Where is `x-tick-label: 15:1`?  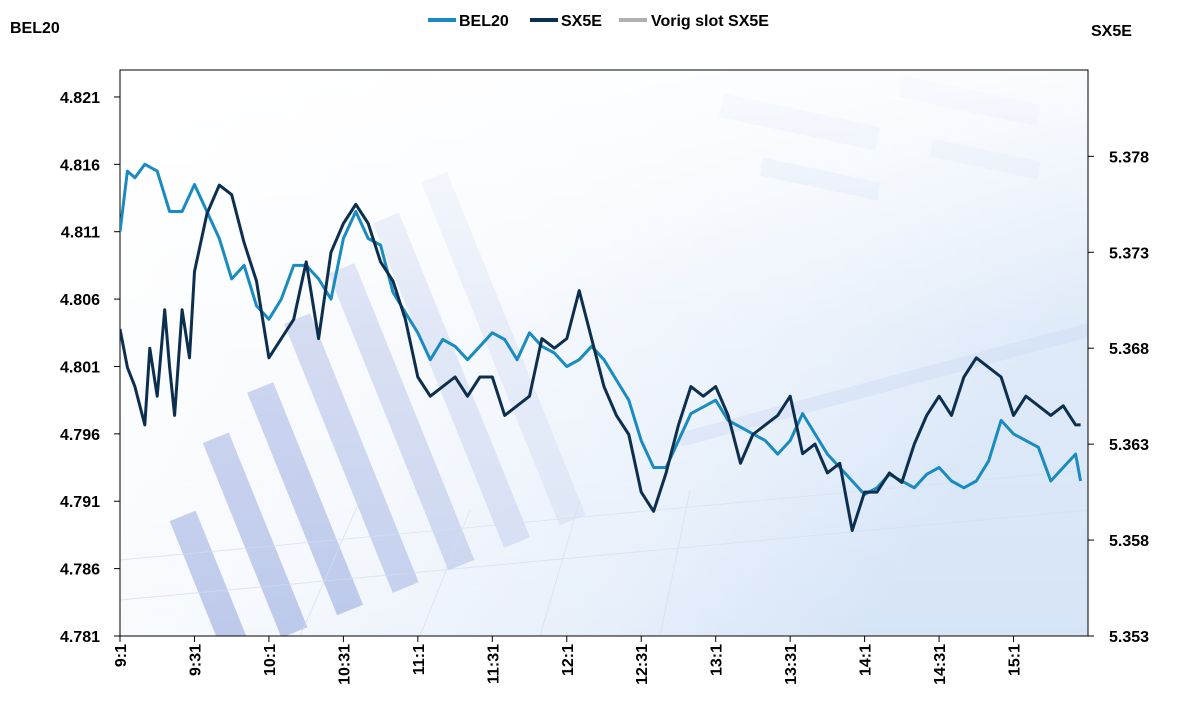 x-tick-label: 15:1 is located at coordinates (1015, 660).